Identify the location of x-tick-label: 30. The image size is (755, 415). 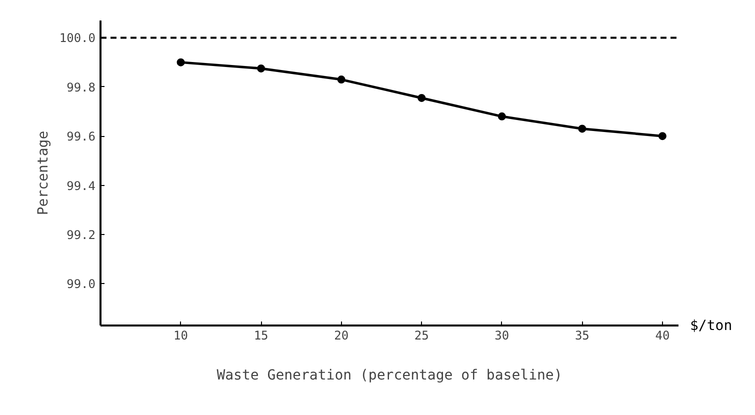
(502, 335).